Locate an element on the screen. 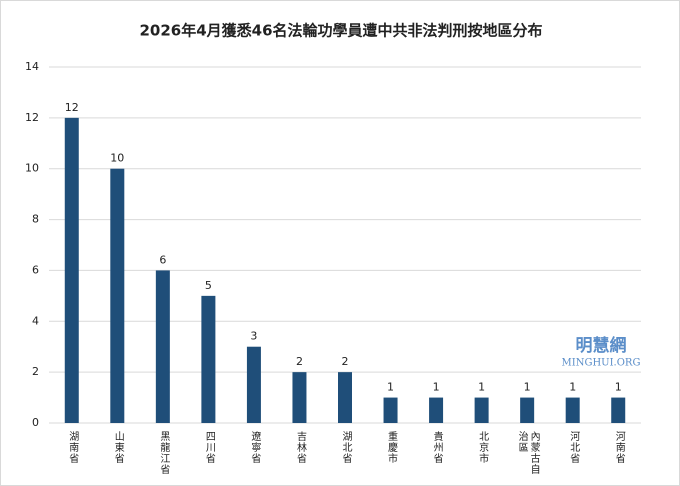  y-tick-label: 6 is located at coordinates (35, 269).